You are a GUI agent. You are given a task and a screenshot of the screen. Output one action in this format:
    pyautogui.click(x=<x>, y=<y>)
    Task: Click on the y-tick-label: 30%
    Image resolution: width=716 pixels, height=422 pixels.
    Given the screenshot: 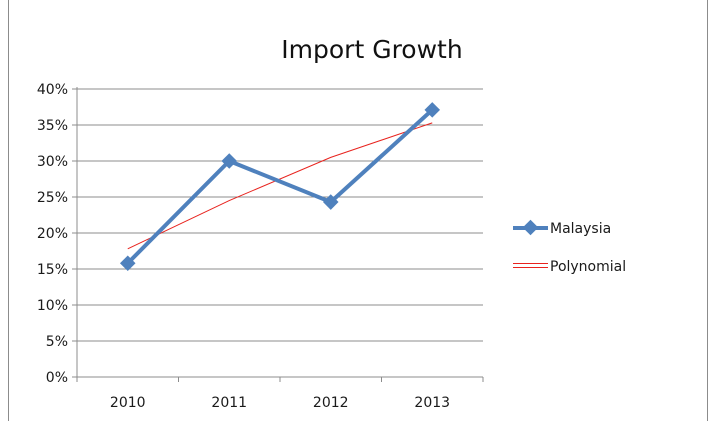 What is the action you would take?
    pyautogui.click(x=52, y=162)
    